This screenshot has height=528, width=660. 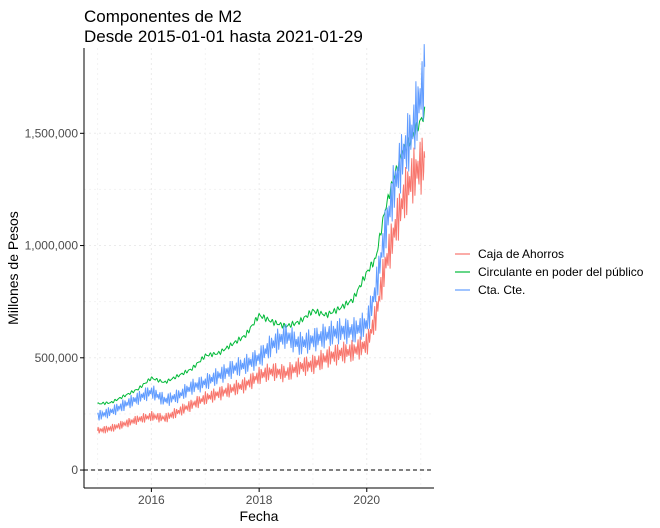 What do you see at coordinates (259, 516) in the screenshot?
I see `x-axis-title: Fecha` at bounding box center [259, 516].